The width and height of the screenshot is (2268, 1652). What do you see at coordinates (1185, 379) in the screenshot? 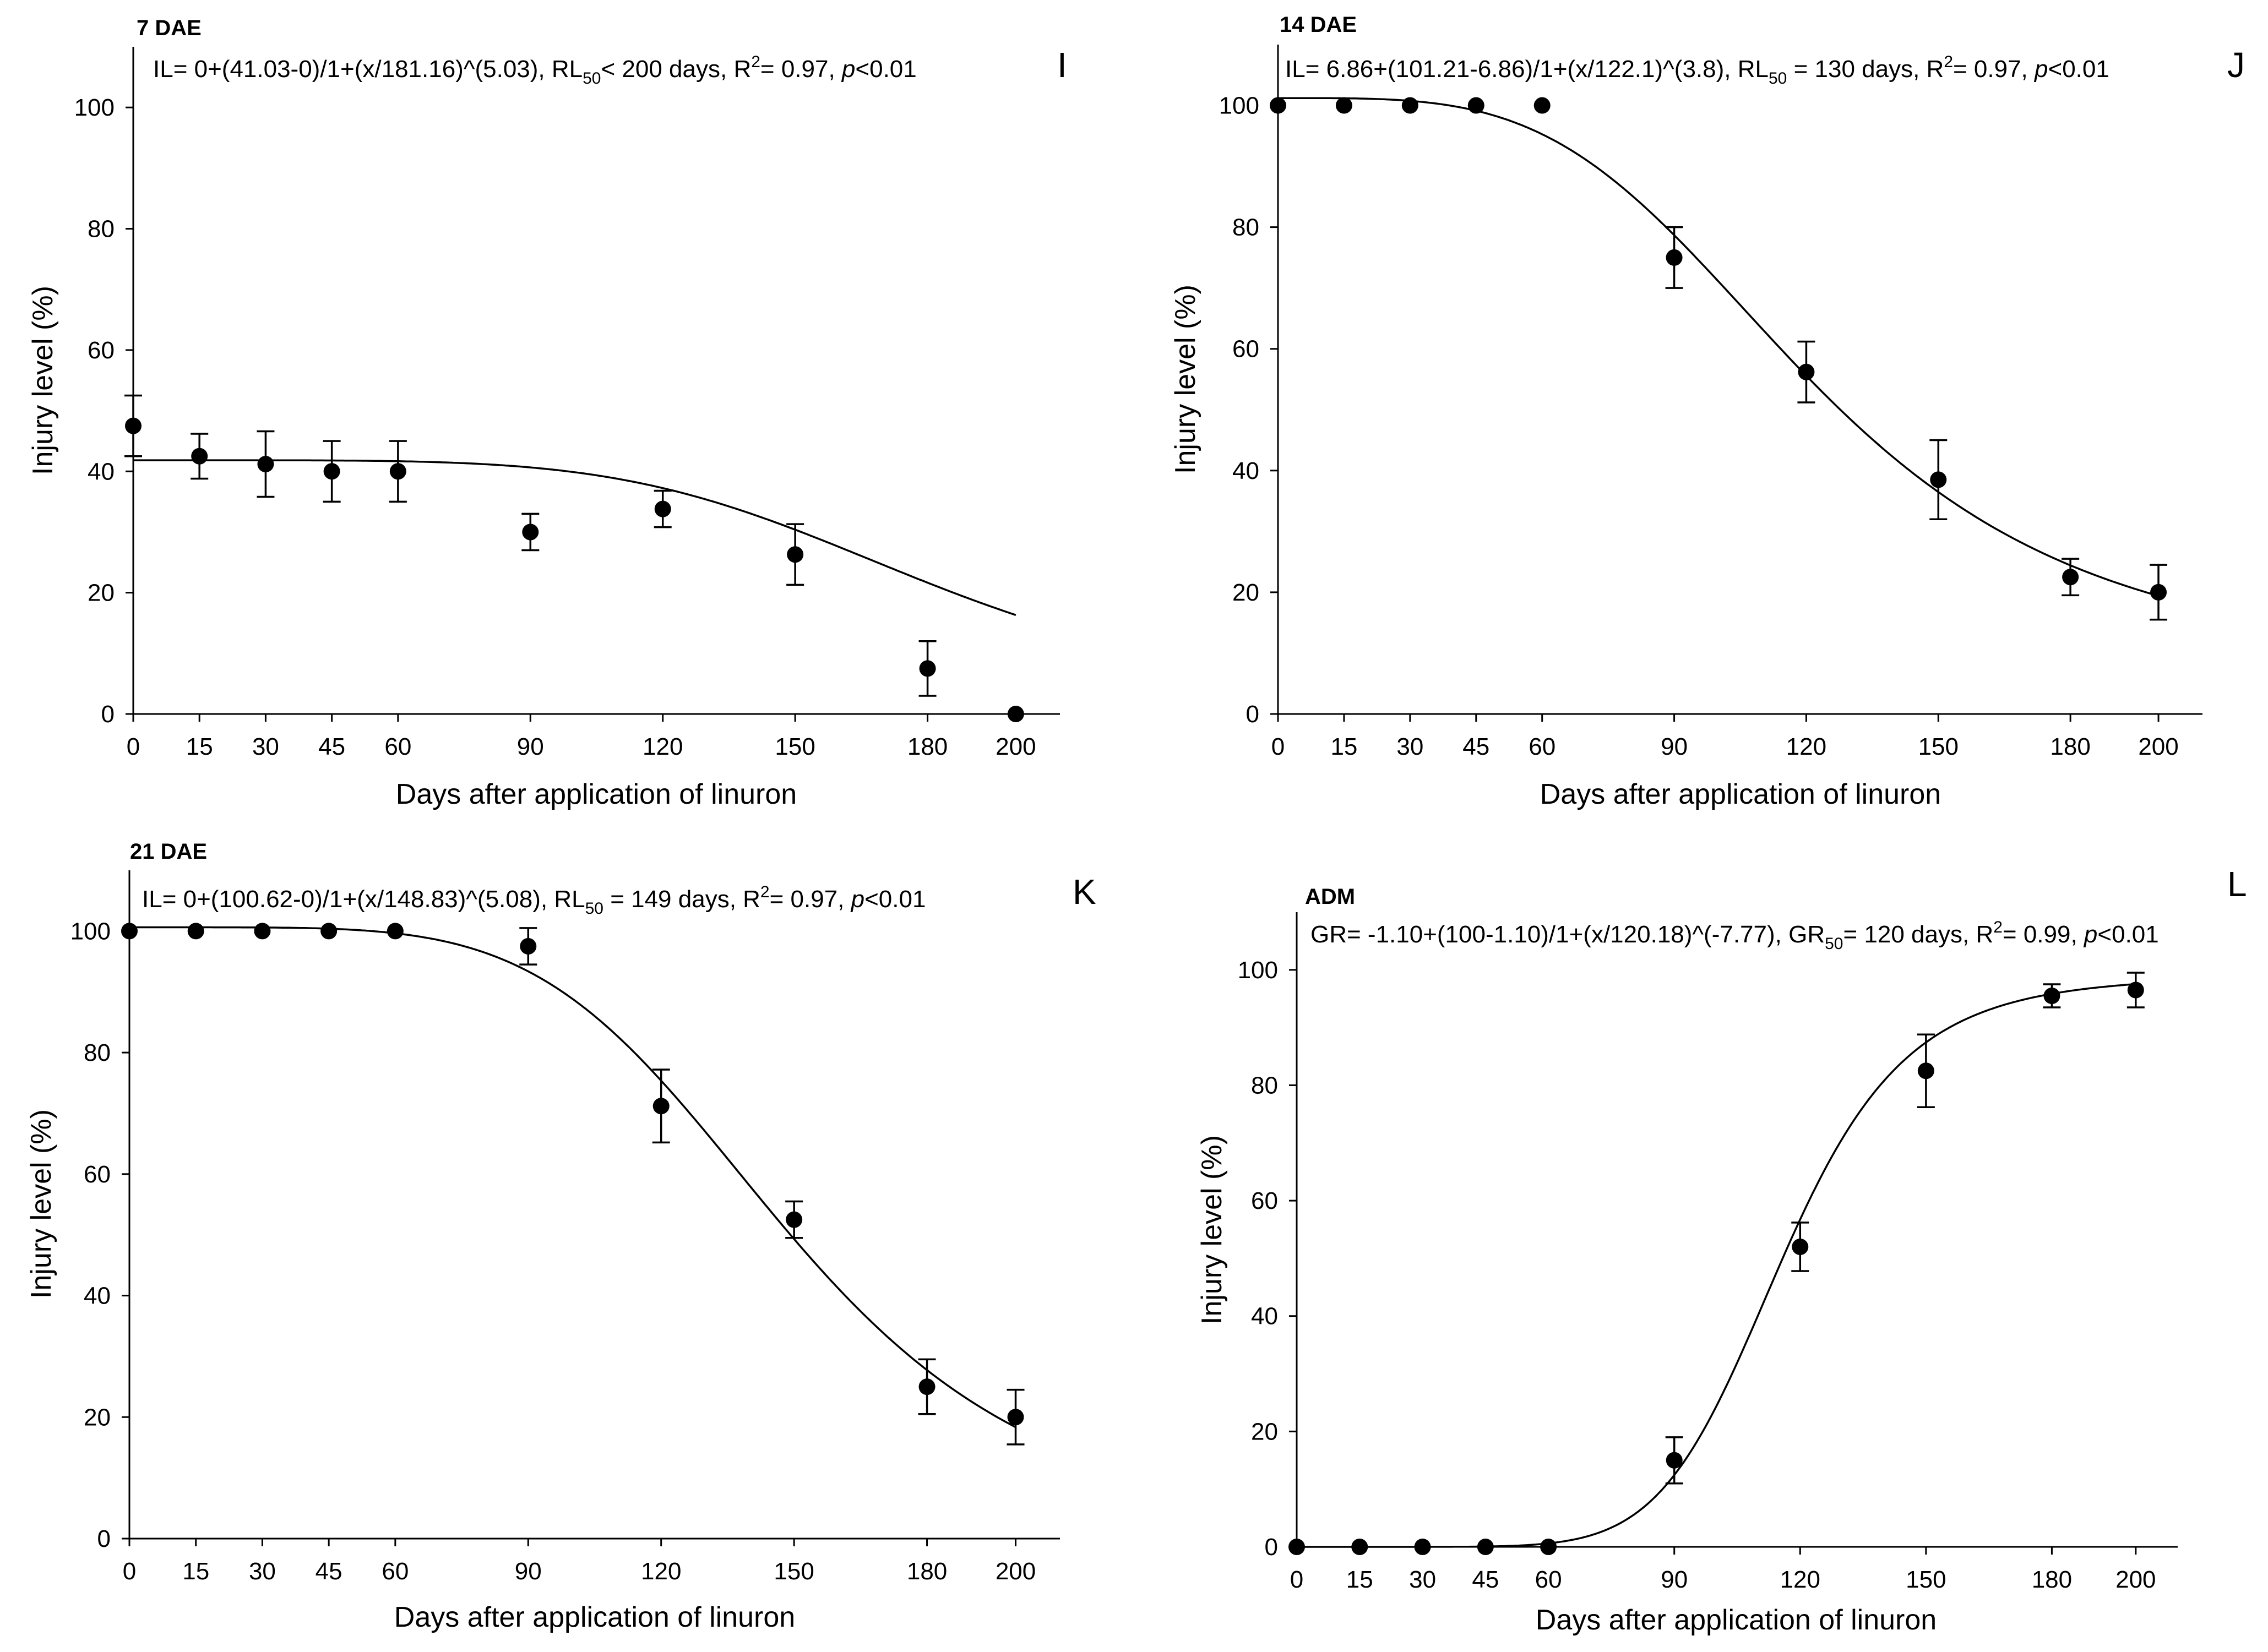
I see `y-axis-label-j: Injury level (%)` at bounding box center [1185, 379].